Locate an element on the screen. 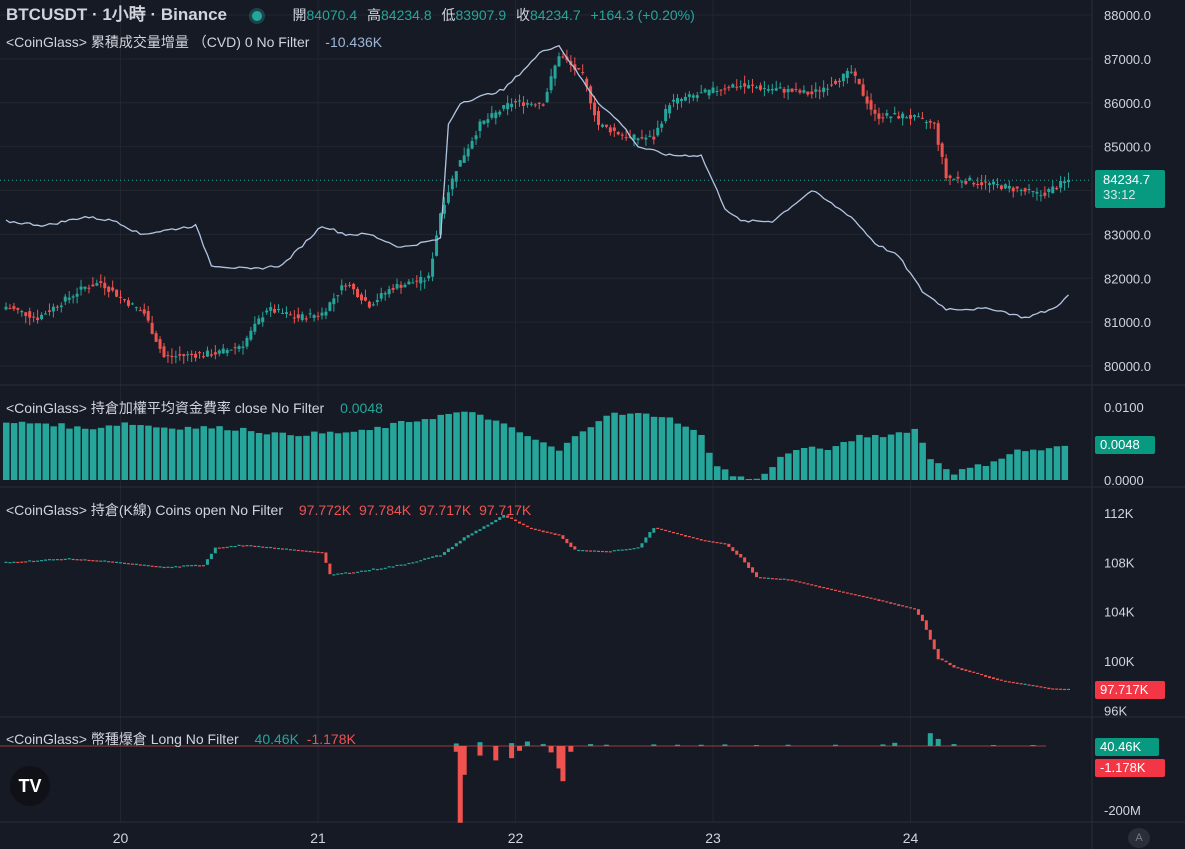 This screenshot has width=1185, height=849. high-label: 高 is located at coordinates (374, 15).